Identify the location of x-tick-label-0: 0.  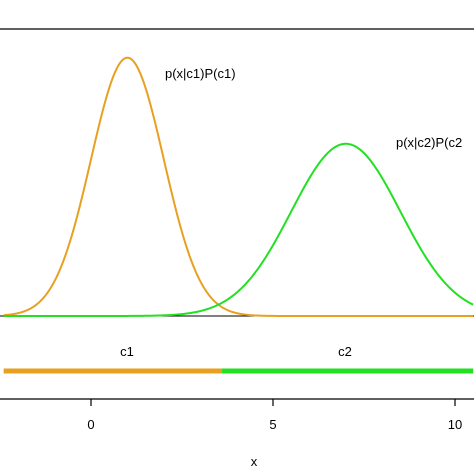
(90, 424).